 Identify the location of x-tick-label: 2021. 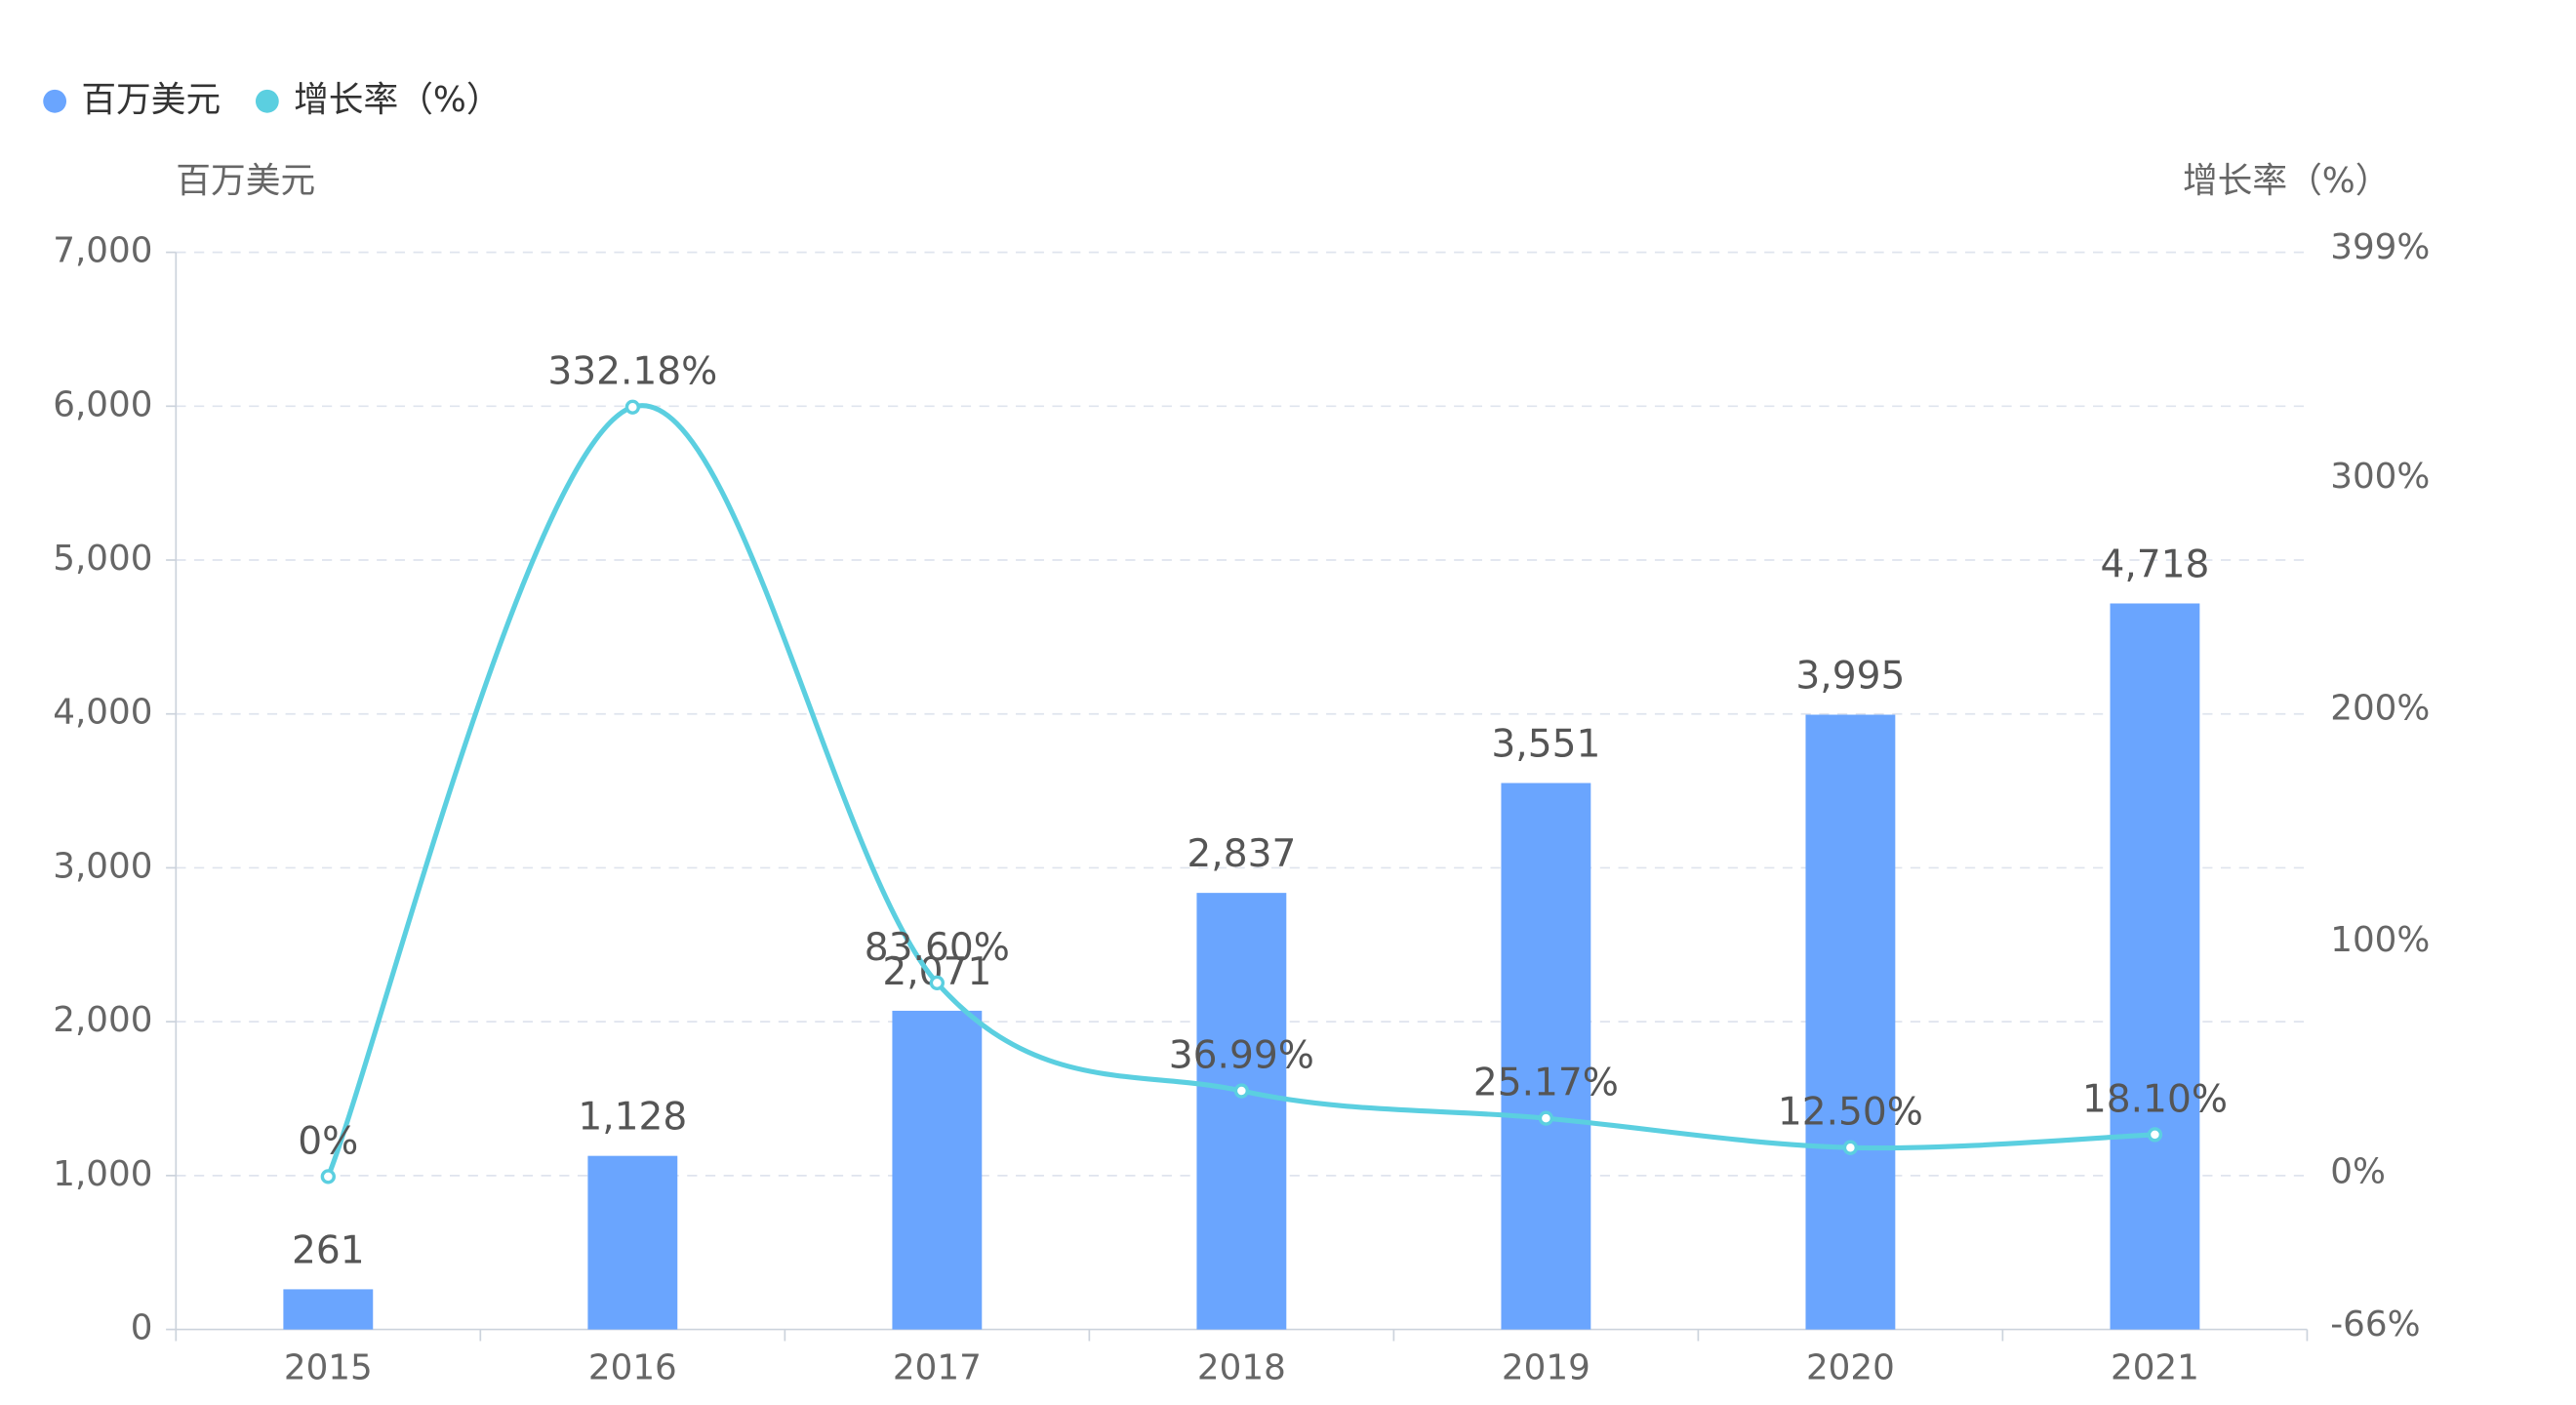
(2155, 1367).